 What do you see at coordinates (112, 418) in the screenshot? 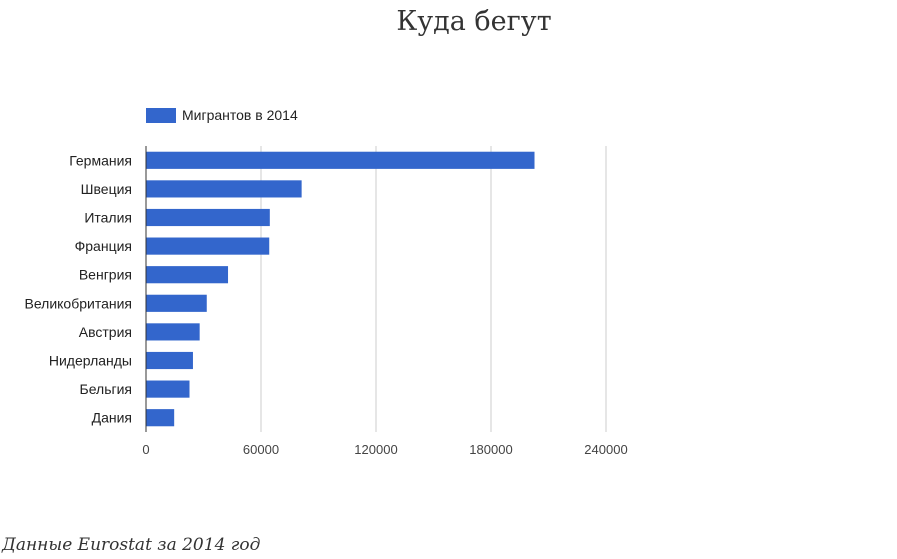
I see `category-label: Дания` at bounding box center [112, 418].